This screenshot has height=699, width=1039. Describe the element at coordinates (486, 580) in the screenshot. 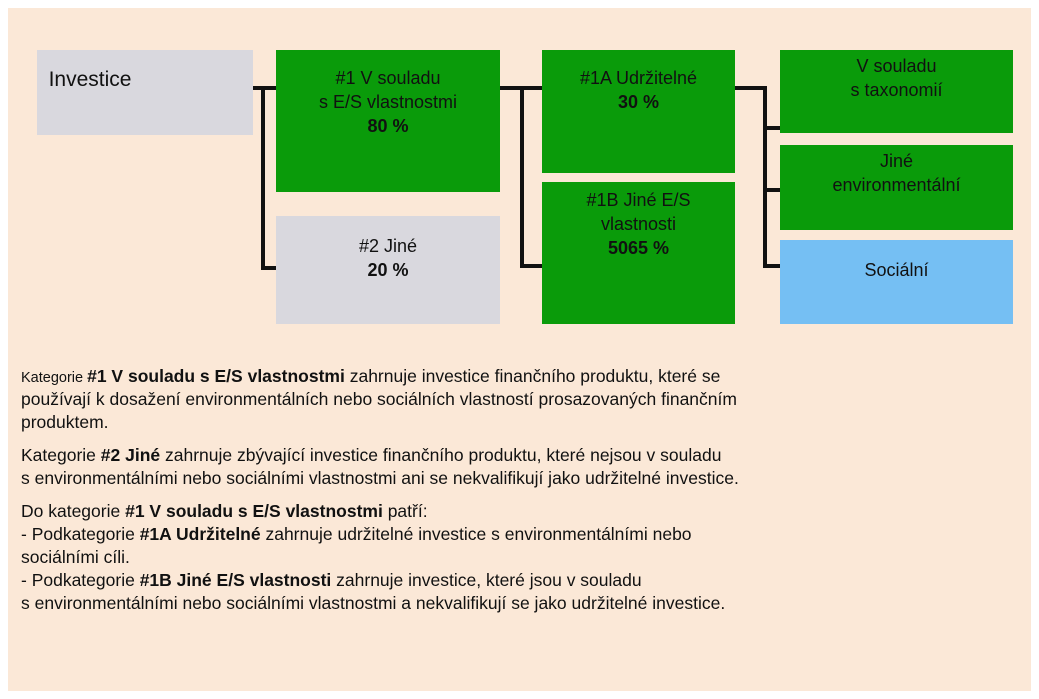

I see `text-segment: zahrnuje investice, které jsou v souladu` at that location.